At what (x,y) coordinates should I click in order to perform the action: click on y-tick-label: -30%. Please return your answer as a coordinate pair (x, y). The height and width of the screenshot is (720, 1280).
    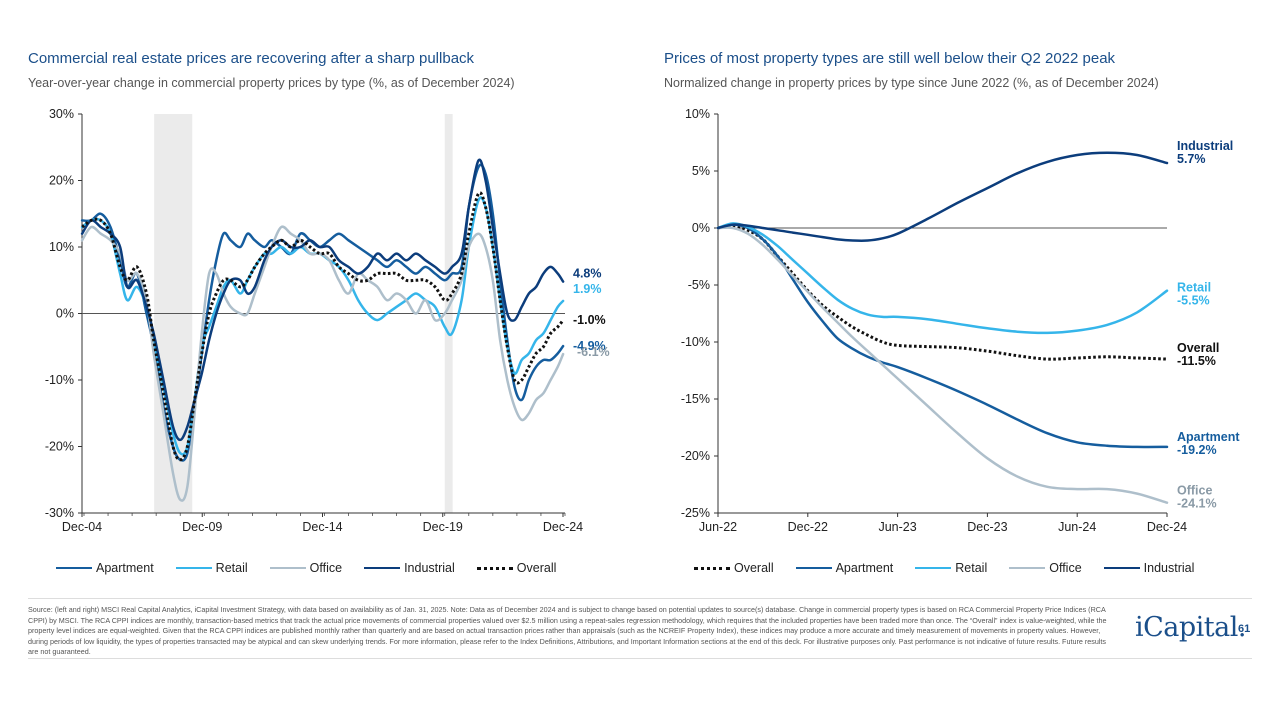
    Looking at the image, I should click on (59, 513).